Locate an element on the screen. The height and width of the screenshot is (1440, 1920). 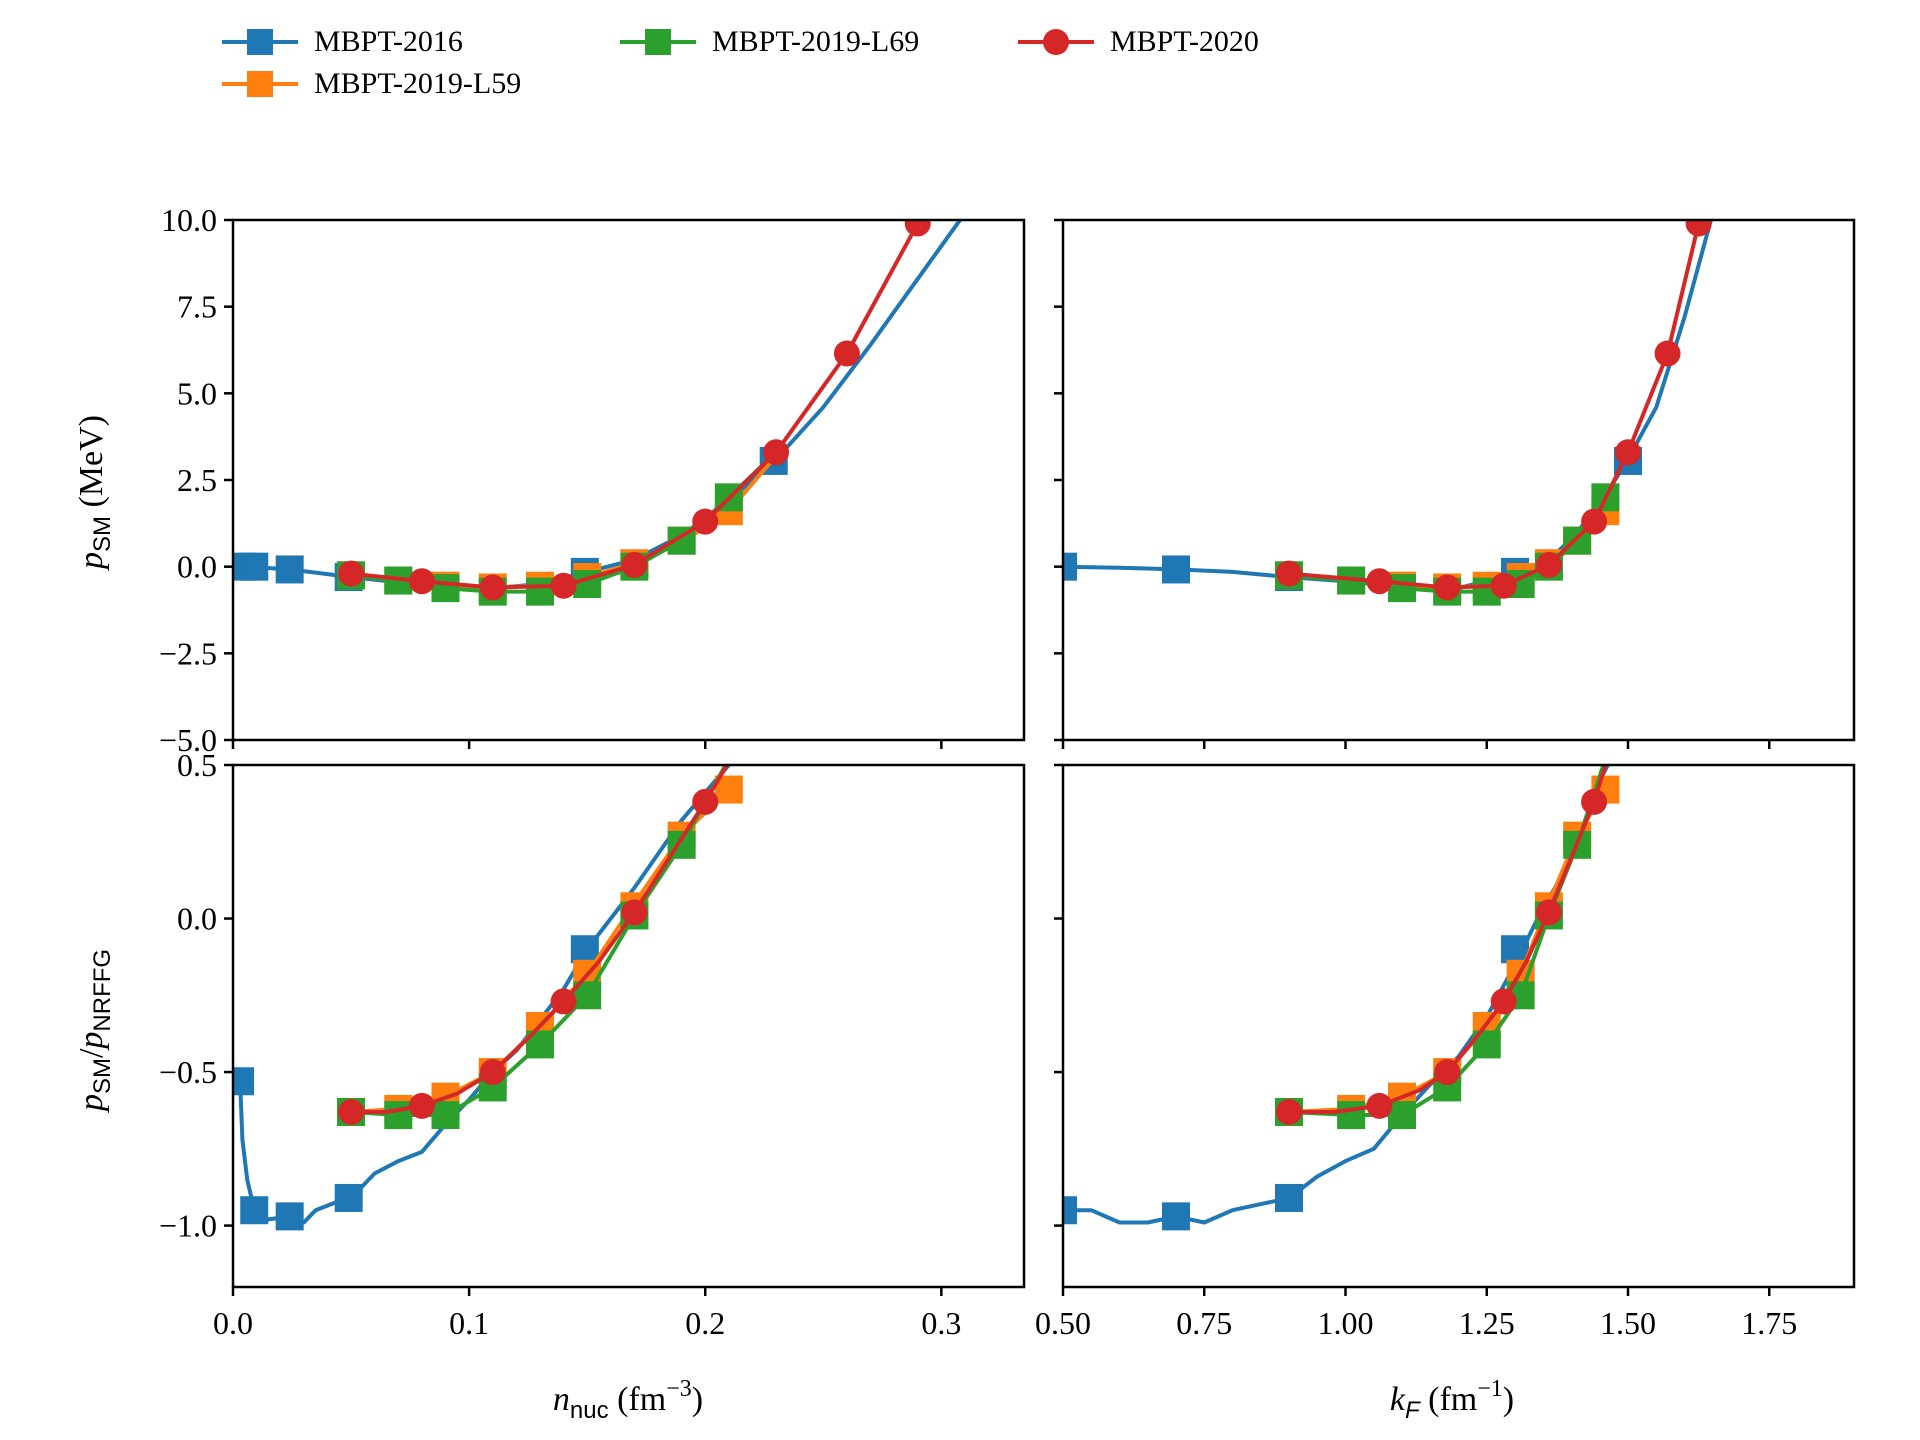
y-tick-label: −1.0 is located at coordinates (188, 1226).